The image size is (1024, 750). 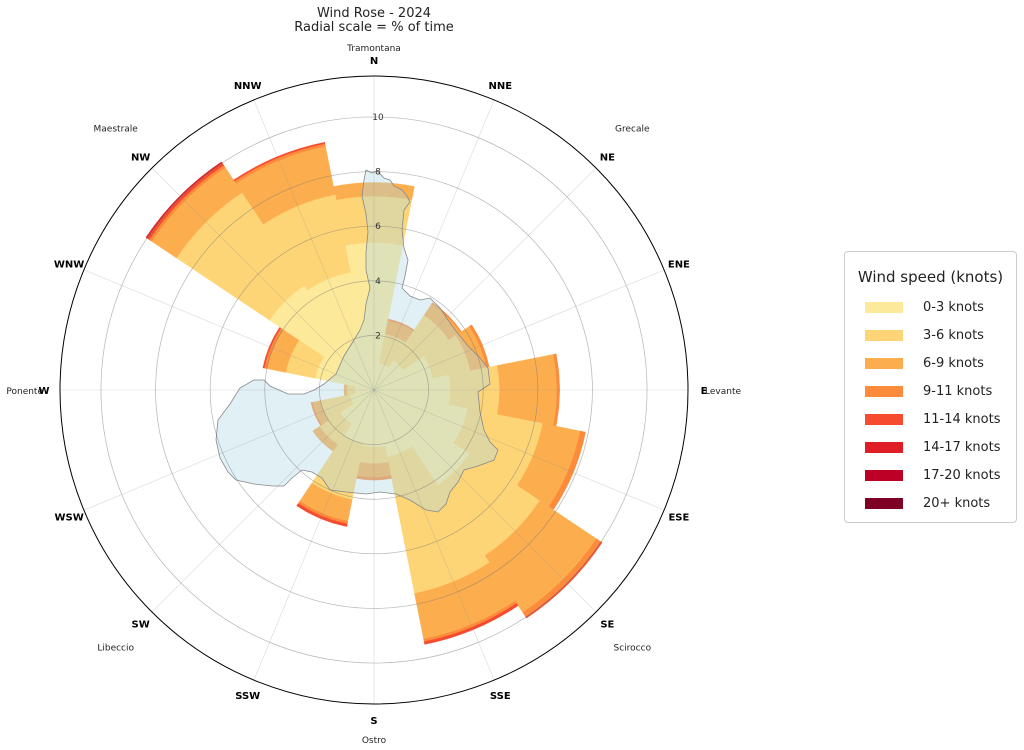 I want to click on radial-tick-label: 2, so click(x=378, y=336).